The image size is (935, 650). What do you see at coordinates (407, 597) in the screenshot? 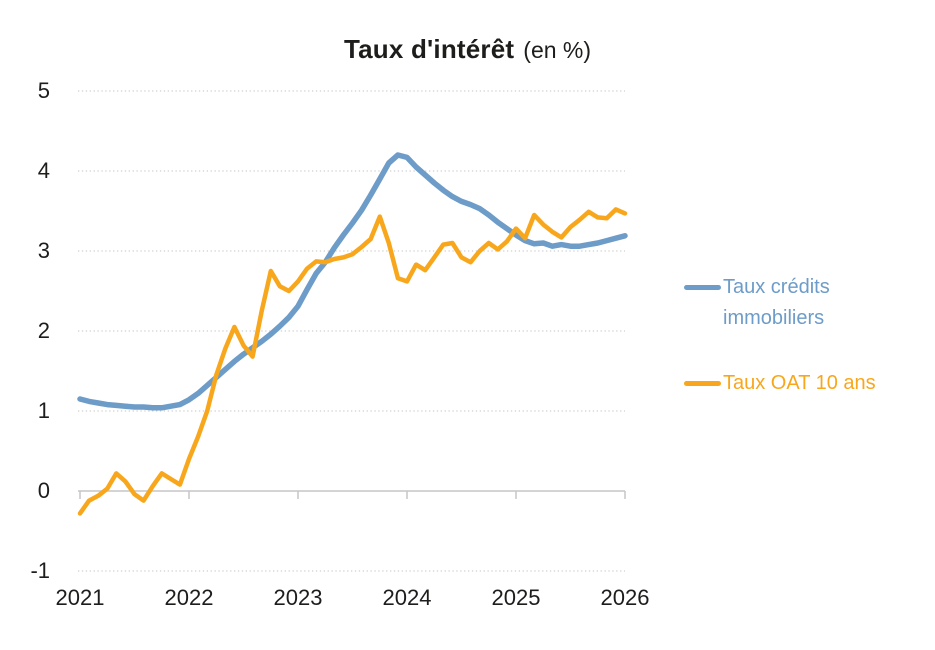
I see `x-axis-label: 2024` at bounding box center [407, 597].